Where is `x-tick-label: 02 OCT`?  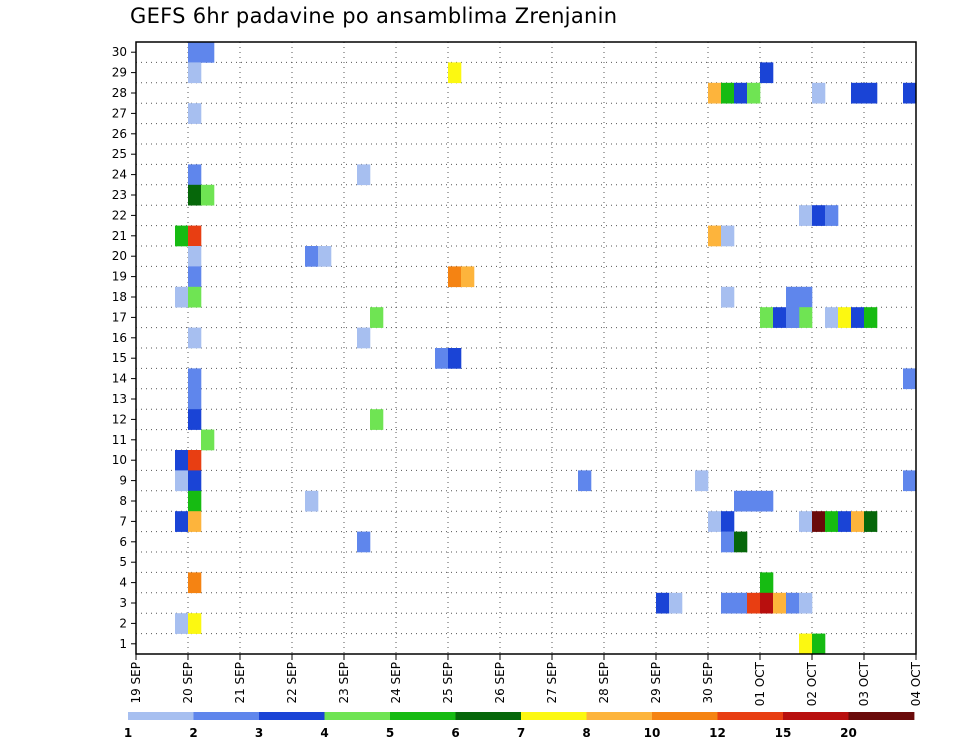
x-tick-label: 02 OCT is located at coordinates (812, 683).